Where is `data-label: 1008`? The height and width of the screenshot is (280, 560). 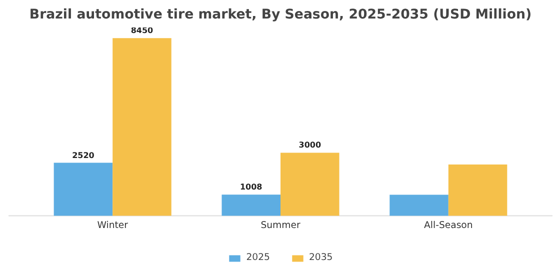
data-label: 1008 is located at coordinates (251, 187).